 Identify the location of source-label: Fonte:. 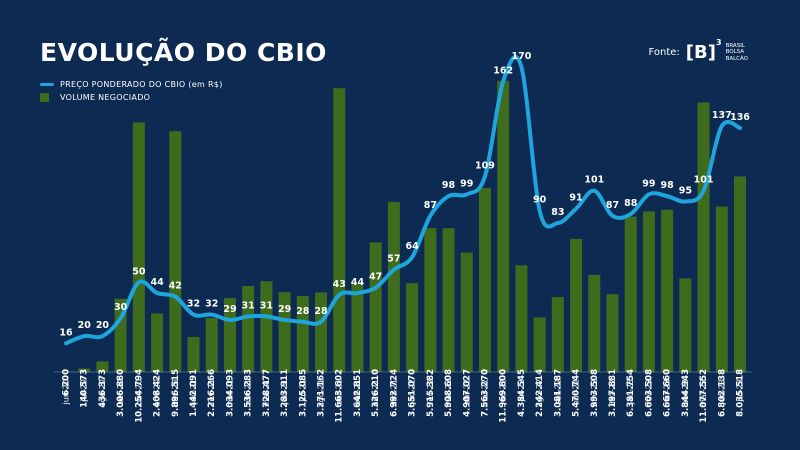
(664, 52).